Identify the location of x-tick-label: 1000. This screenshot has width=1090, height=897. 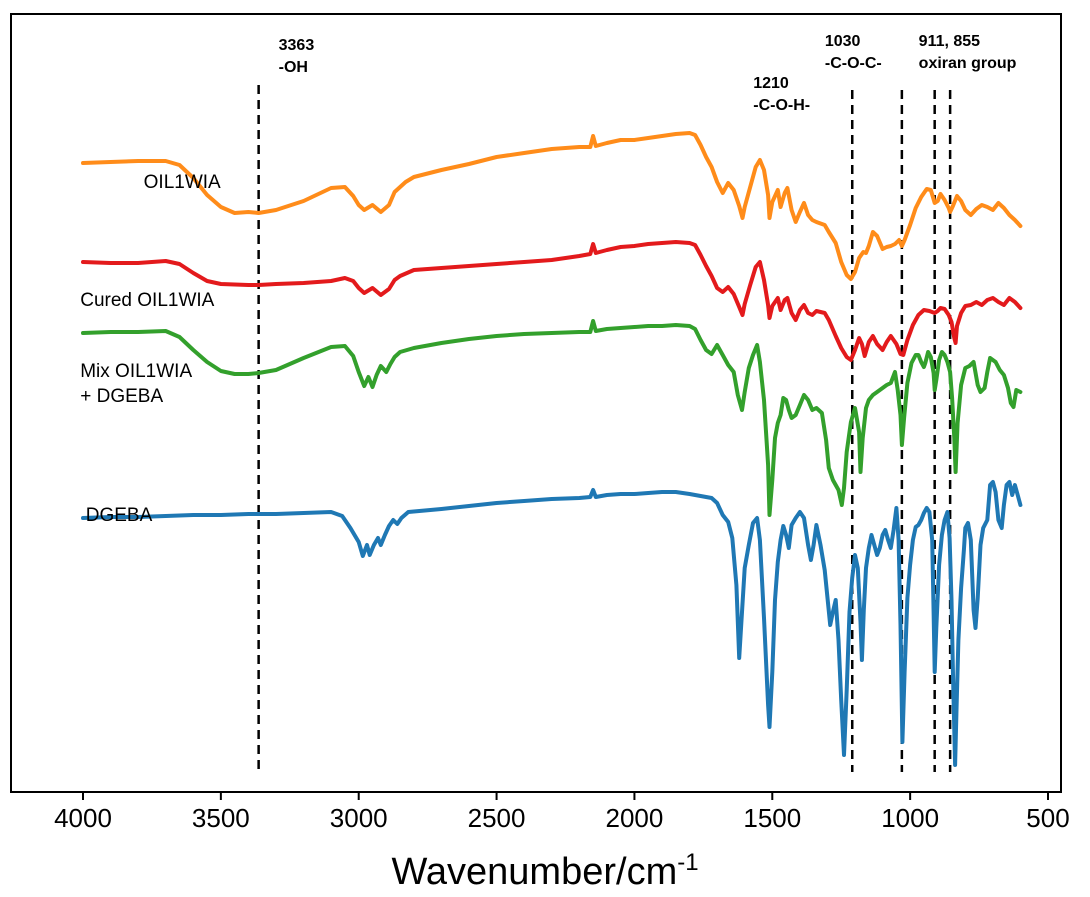
(910, 818).